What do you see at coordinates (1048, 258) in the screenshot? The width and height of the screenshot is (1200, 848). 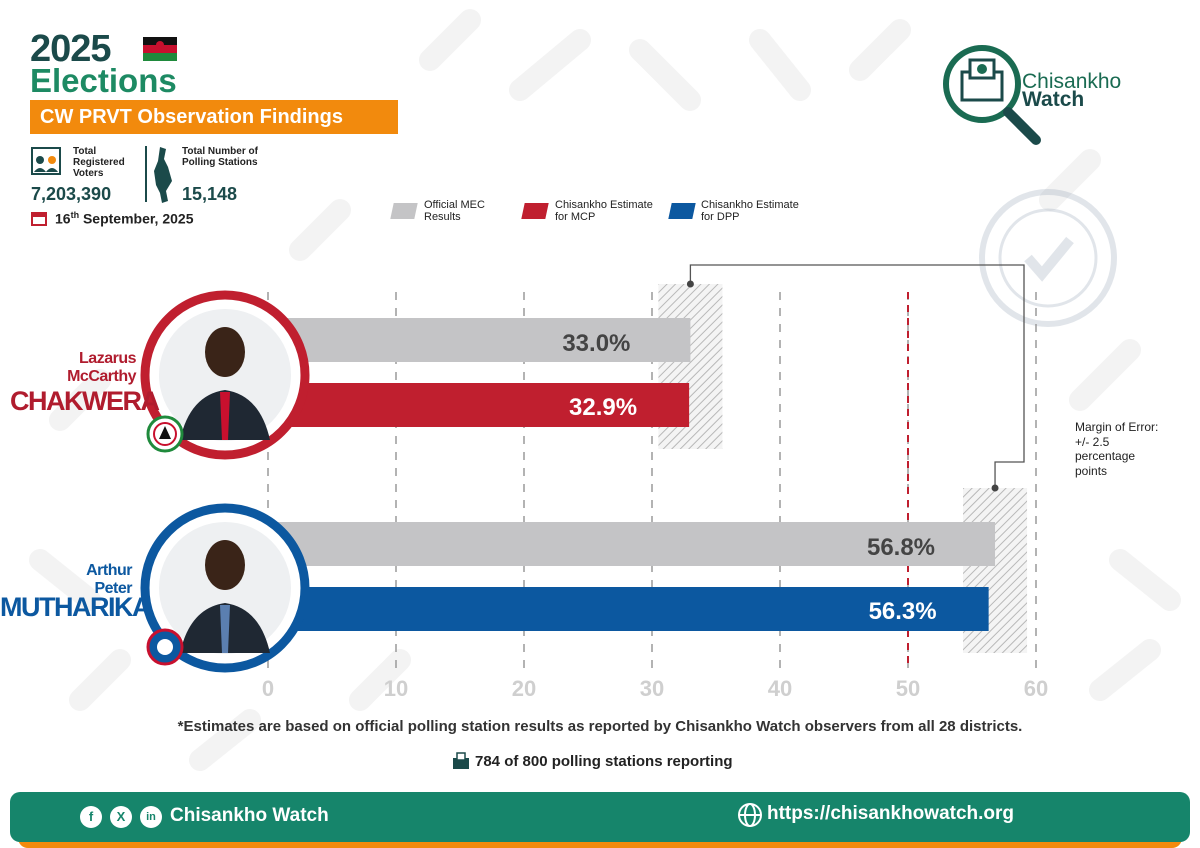 I see `consistent-stamp` at bounding box center [1048, 258].